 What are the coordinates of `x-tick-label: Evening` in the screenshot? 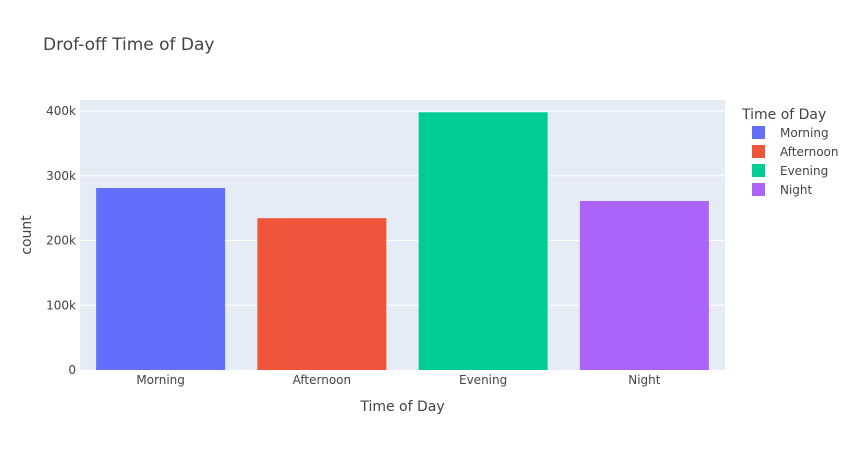 It's located at (483, 380).